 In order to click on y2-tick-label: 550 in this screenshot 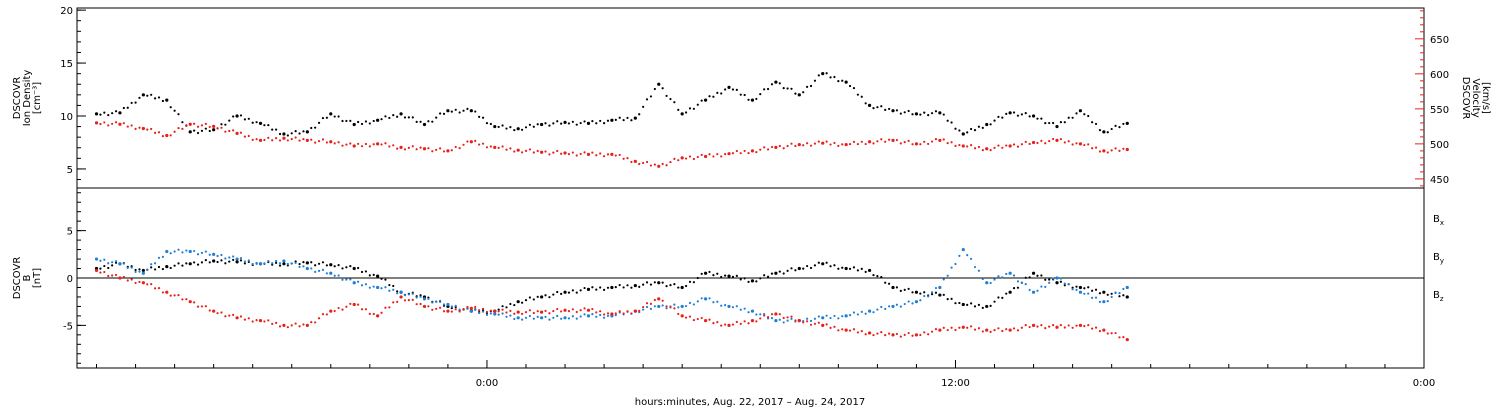, I will do `click(1439, 110)`.